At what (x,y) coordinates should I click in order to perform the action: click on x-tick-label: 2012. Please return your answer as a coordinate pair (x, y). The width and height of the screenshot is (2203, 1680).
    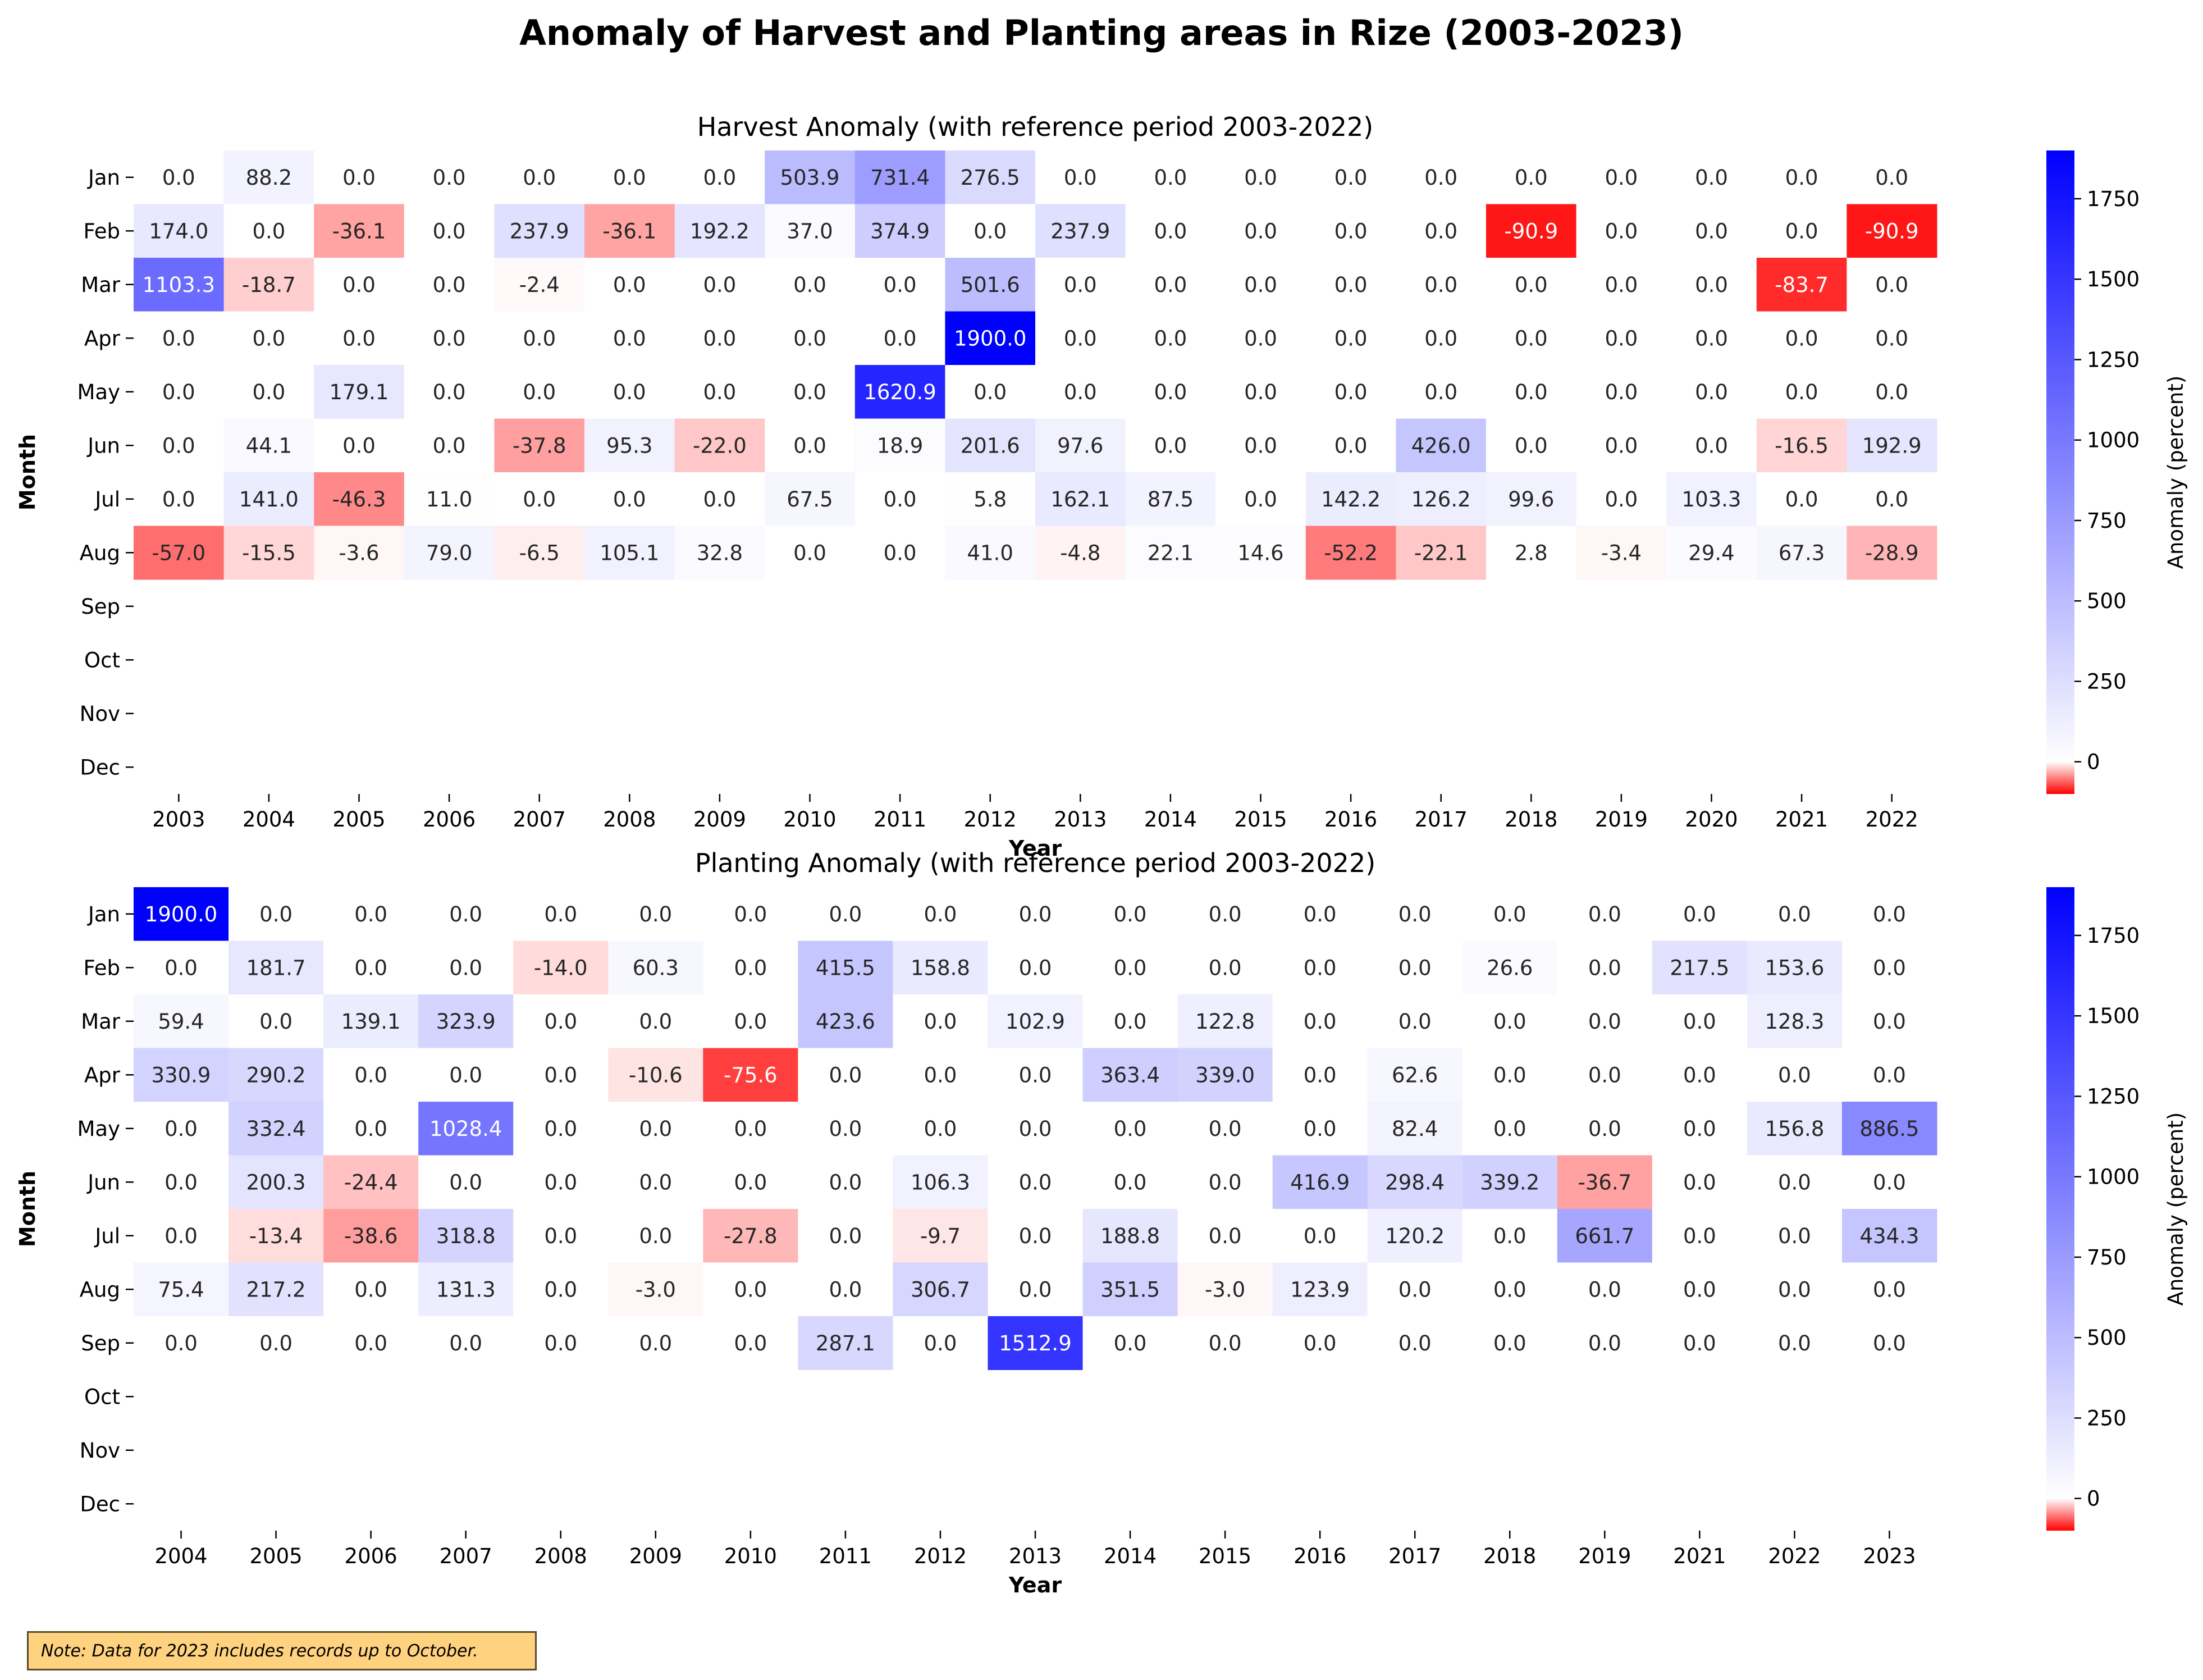
    Looking at the image, I should click on (940, 1556).